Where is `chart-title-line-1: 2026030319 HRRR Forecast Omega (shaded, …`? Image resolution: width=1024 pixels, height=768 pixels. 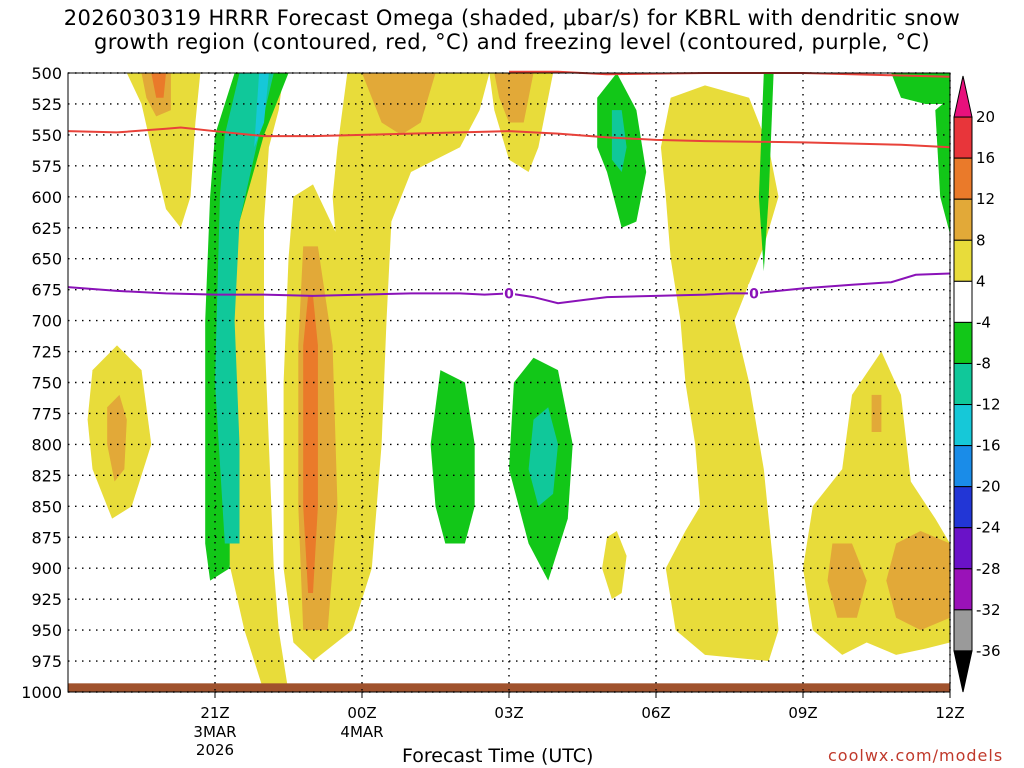
chart-title-line-1: 2026030319 HRRR Forecast Omega (shaded, … is located at coordinates (512, 18).